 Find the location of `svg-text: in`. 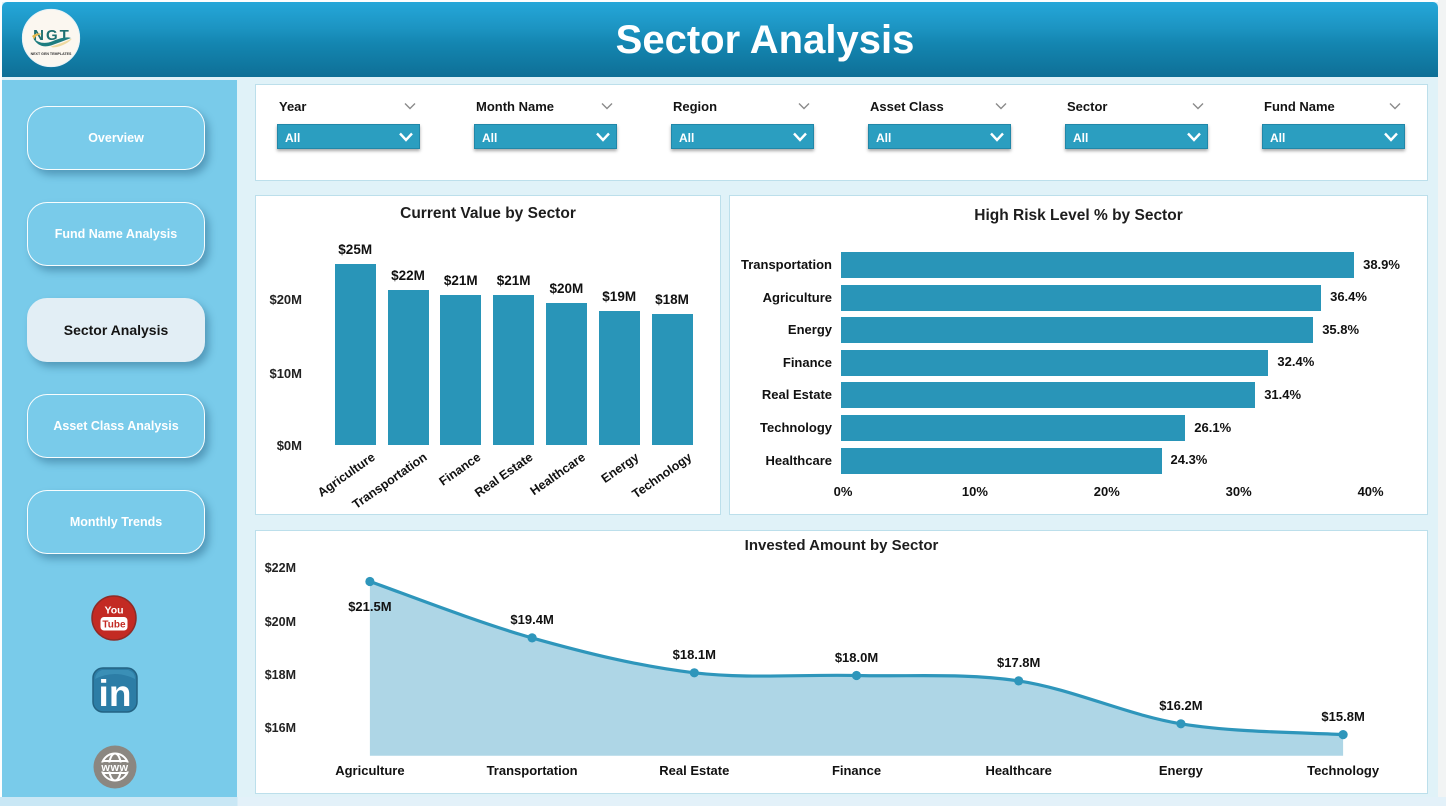

svg-text: in is located at coordinates (115, 693).